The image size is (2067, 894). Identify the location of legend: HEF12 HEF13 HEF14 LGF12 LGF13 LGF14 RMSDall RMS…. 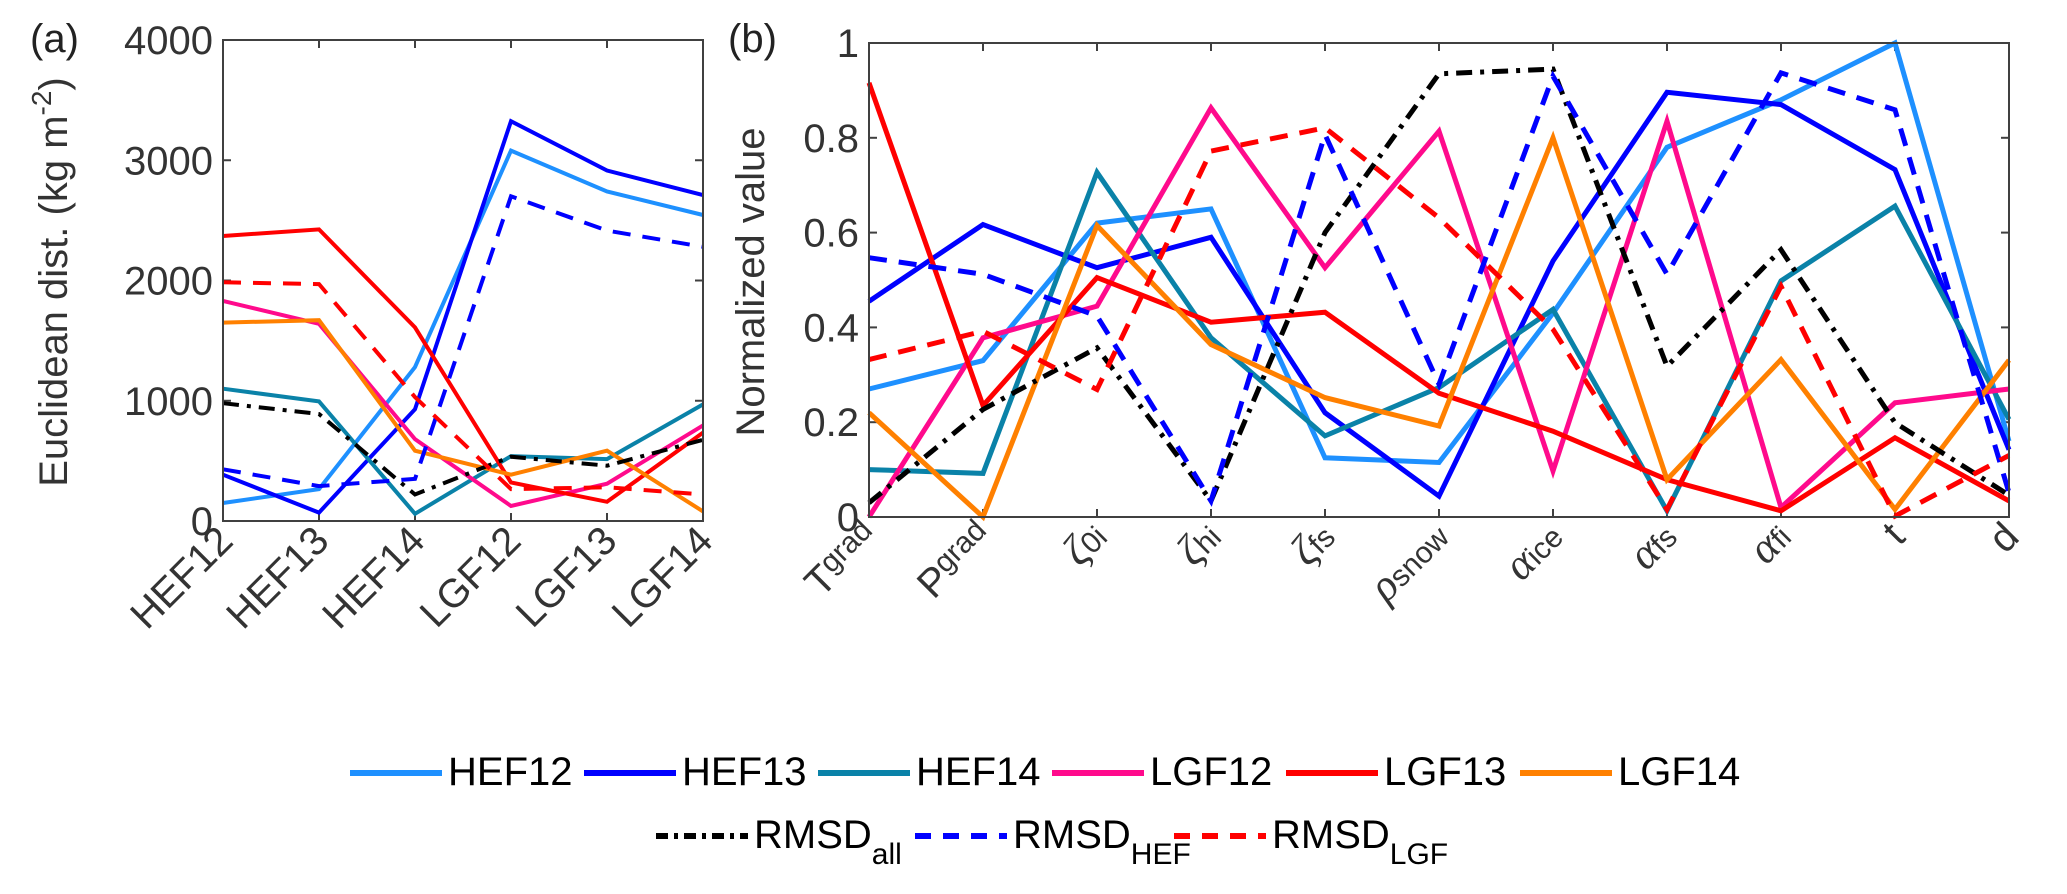
(1045, 810).